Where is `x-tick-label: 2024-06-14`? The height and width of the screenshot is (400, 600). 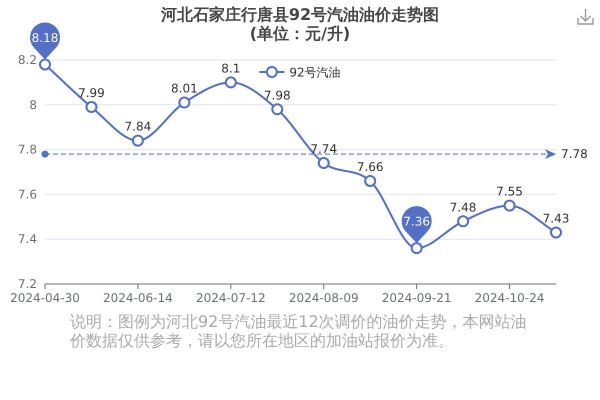 x-tick-label: 2024-06-14 is located at coordinates (138, 298).